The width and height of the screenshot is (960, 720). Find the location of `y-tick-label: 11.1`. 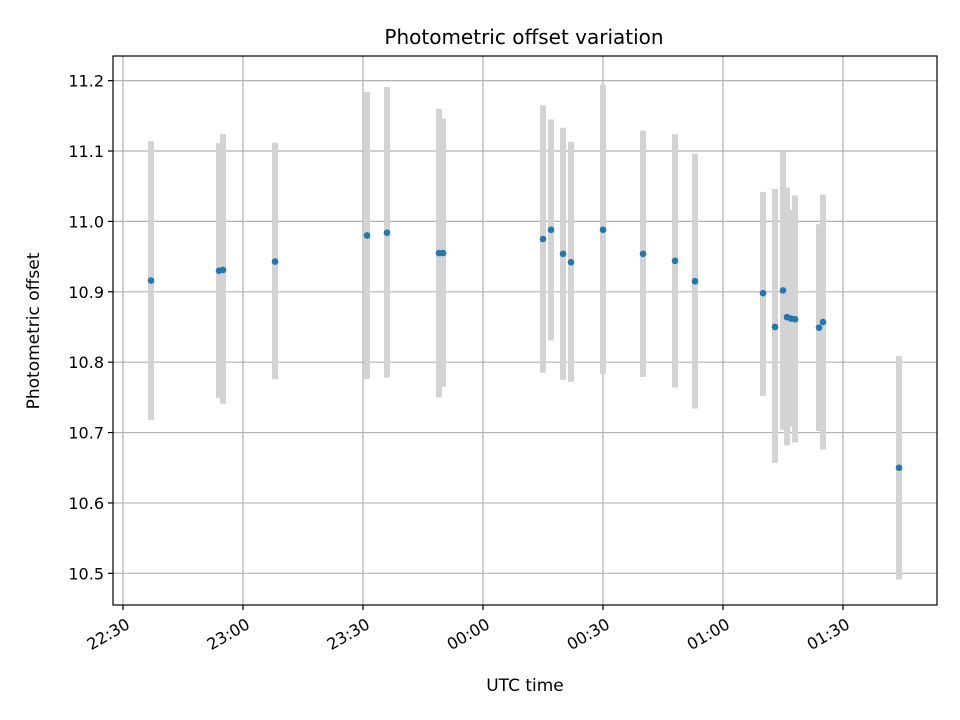

y-tick-label: 11.1 is located at coordinates (86, 151).